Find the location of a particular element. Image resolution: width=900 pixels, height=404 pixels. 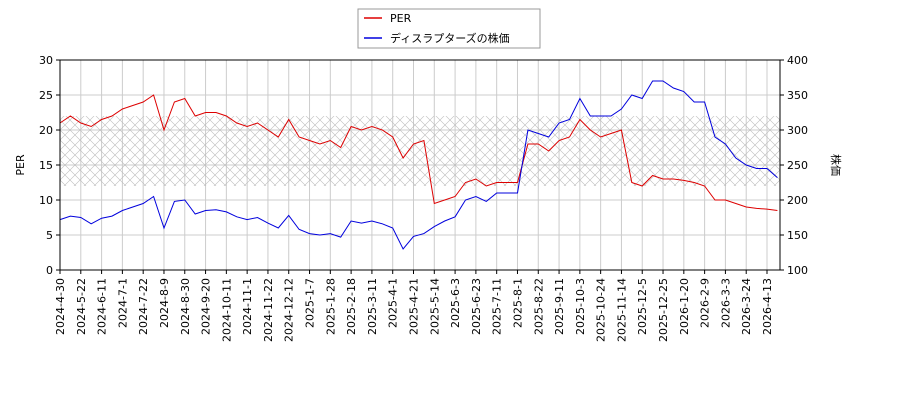

x-tick-label: 2024-11-1 is located at coordinates (247, 306).